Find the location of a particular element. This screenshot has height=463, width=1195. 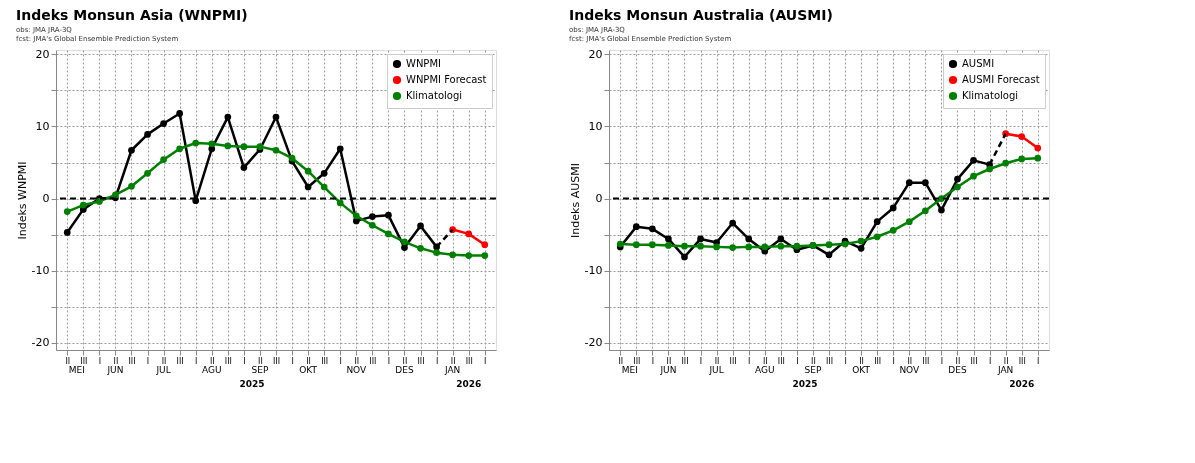

legend-label: WNPMI is located at coordinates (423, 63).